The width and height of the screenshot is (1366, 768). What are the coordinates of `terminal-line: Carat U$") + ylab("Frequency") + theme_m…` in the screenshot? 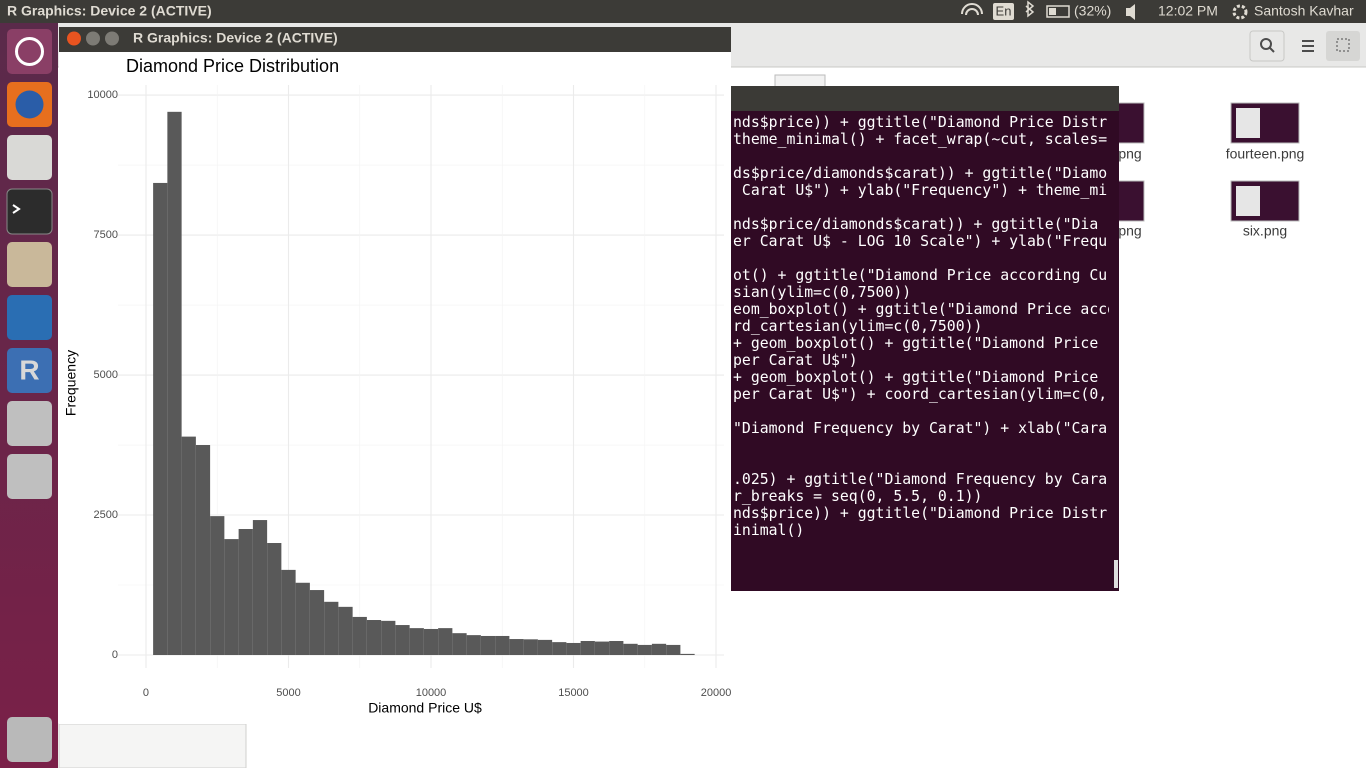 It's located at (920, 190).